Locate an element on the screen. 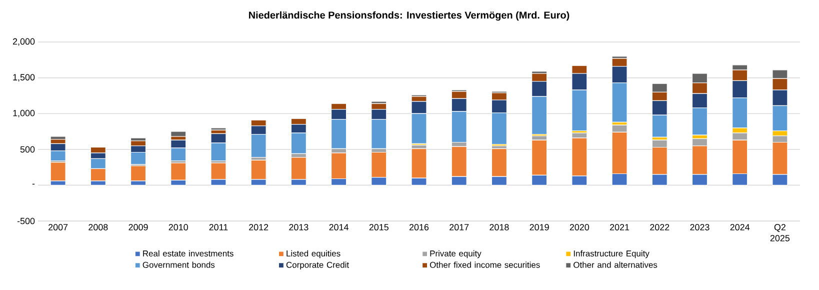 This screenshot has height=290, width=819. legend-label: Listed equities is located at coordinates (313, 254).